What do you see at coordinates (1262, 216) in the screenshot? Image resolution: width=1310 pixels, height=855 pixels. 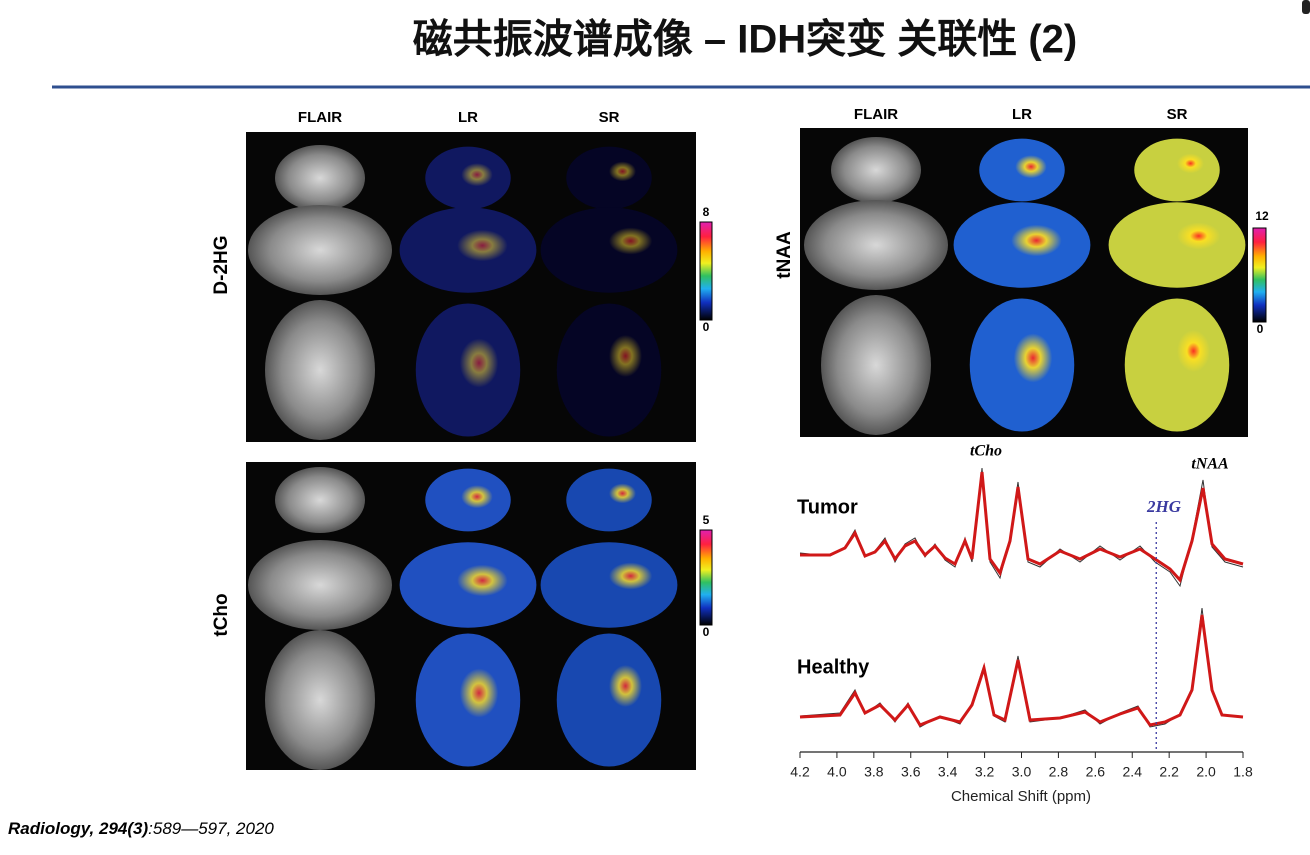 I see `colorbar-max: 12` at bounding box center [1262, 216].